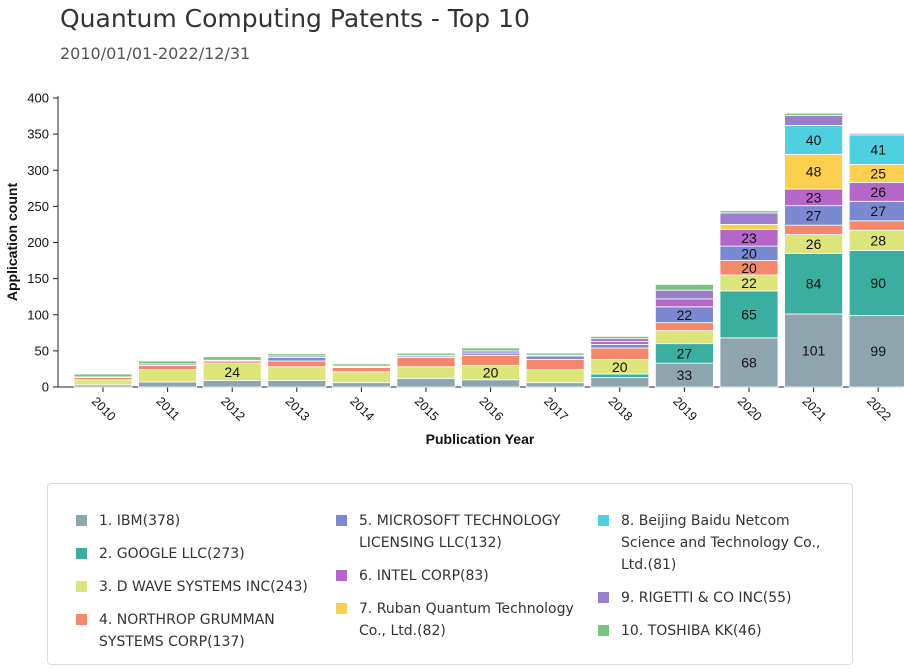  I want to click on legend-item-rigetti: 9. RIGETTI & CO INC(55), so click(716, 598).